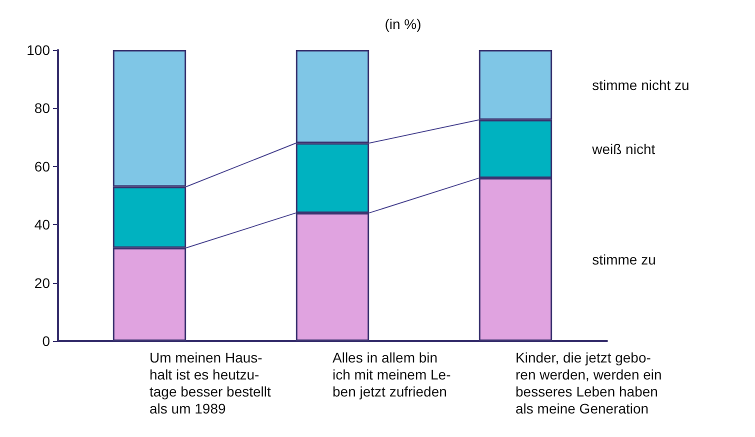 The height and width of the screenshot is (437, 755). Describe the element at coordinates (38, 50) in the screenshot. I see `y-tick-label: 100` at that location.